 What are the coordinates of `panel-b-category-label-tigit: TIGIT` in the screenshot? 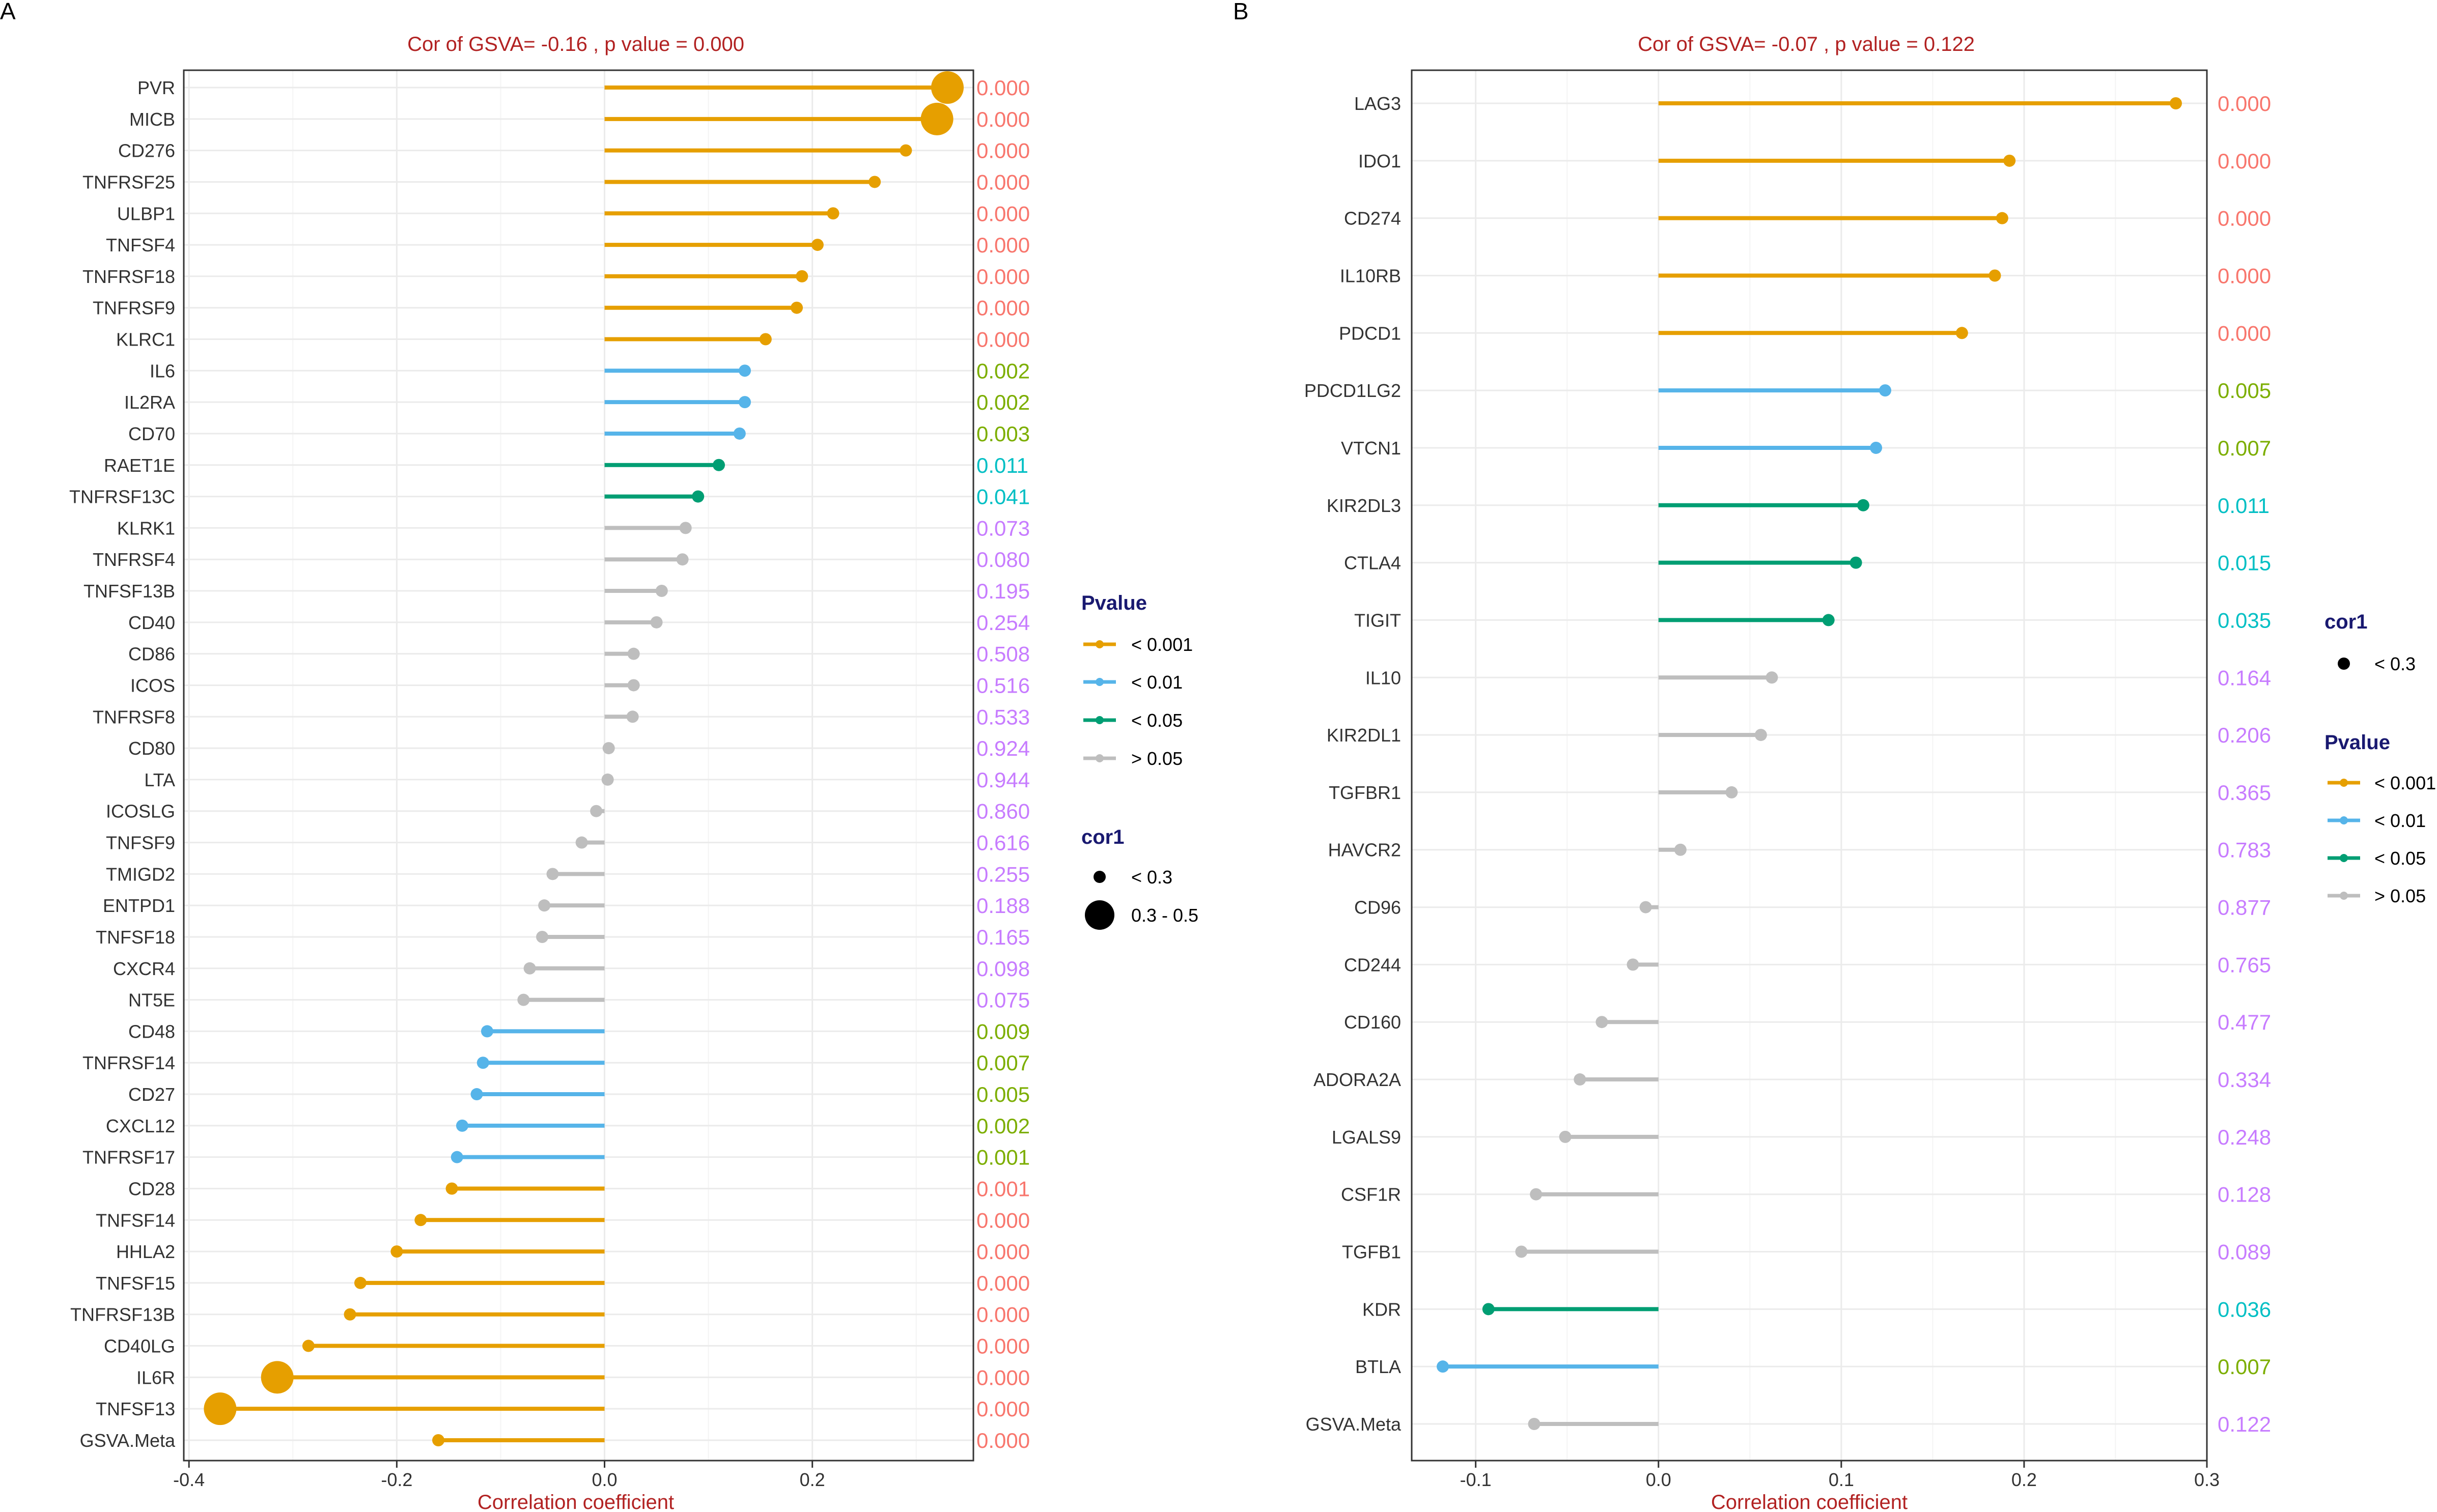 It's located at (1377, 620).